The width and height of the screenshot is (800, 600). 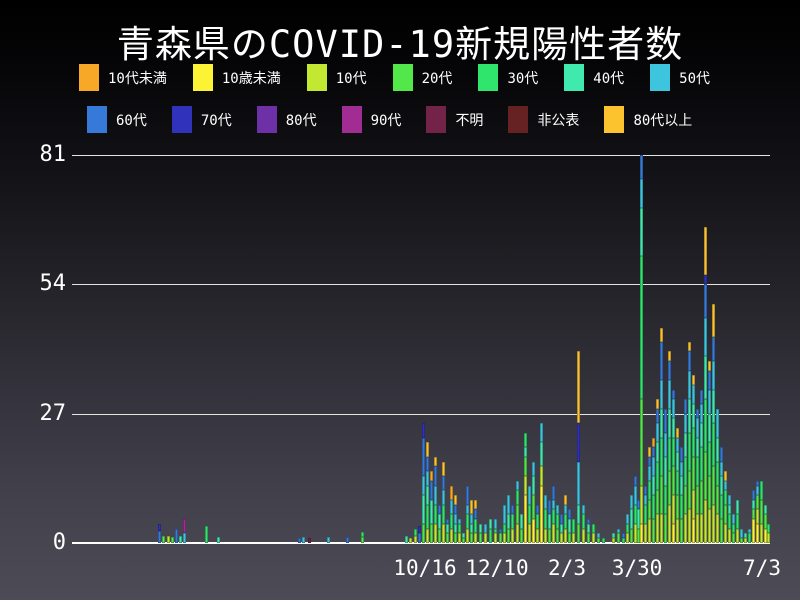 I want to click on legend-label: 80代以上, so click(x=663, y=120).